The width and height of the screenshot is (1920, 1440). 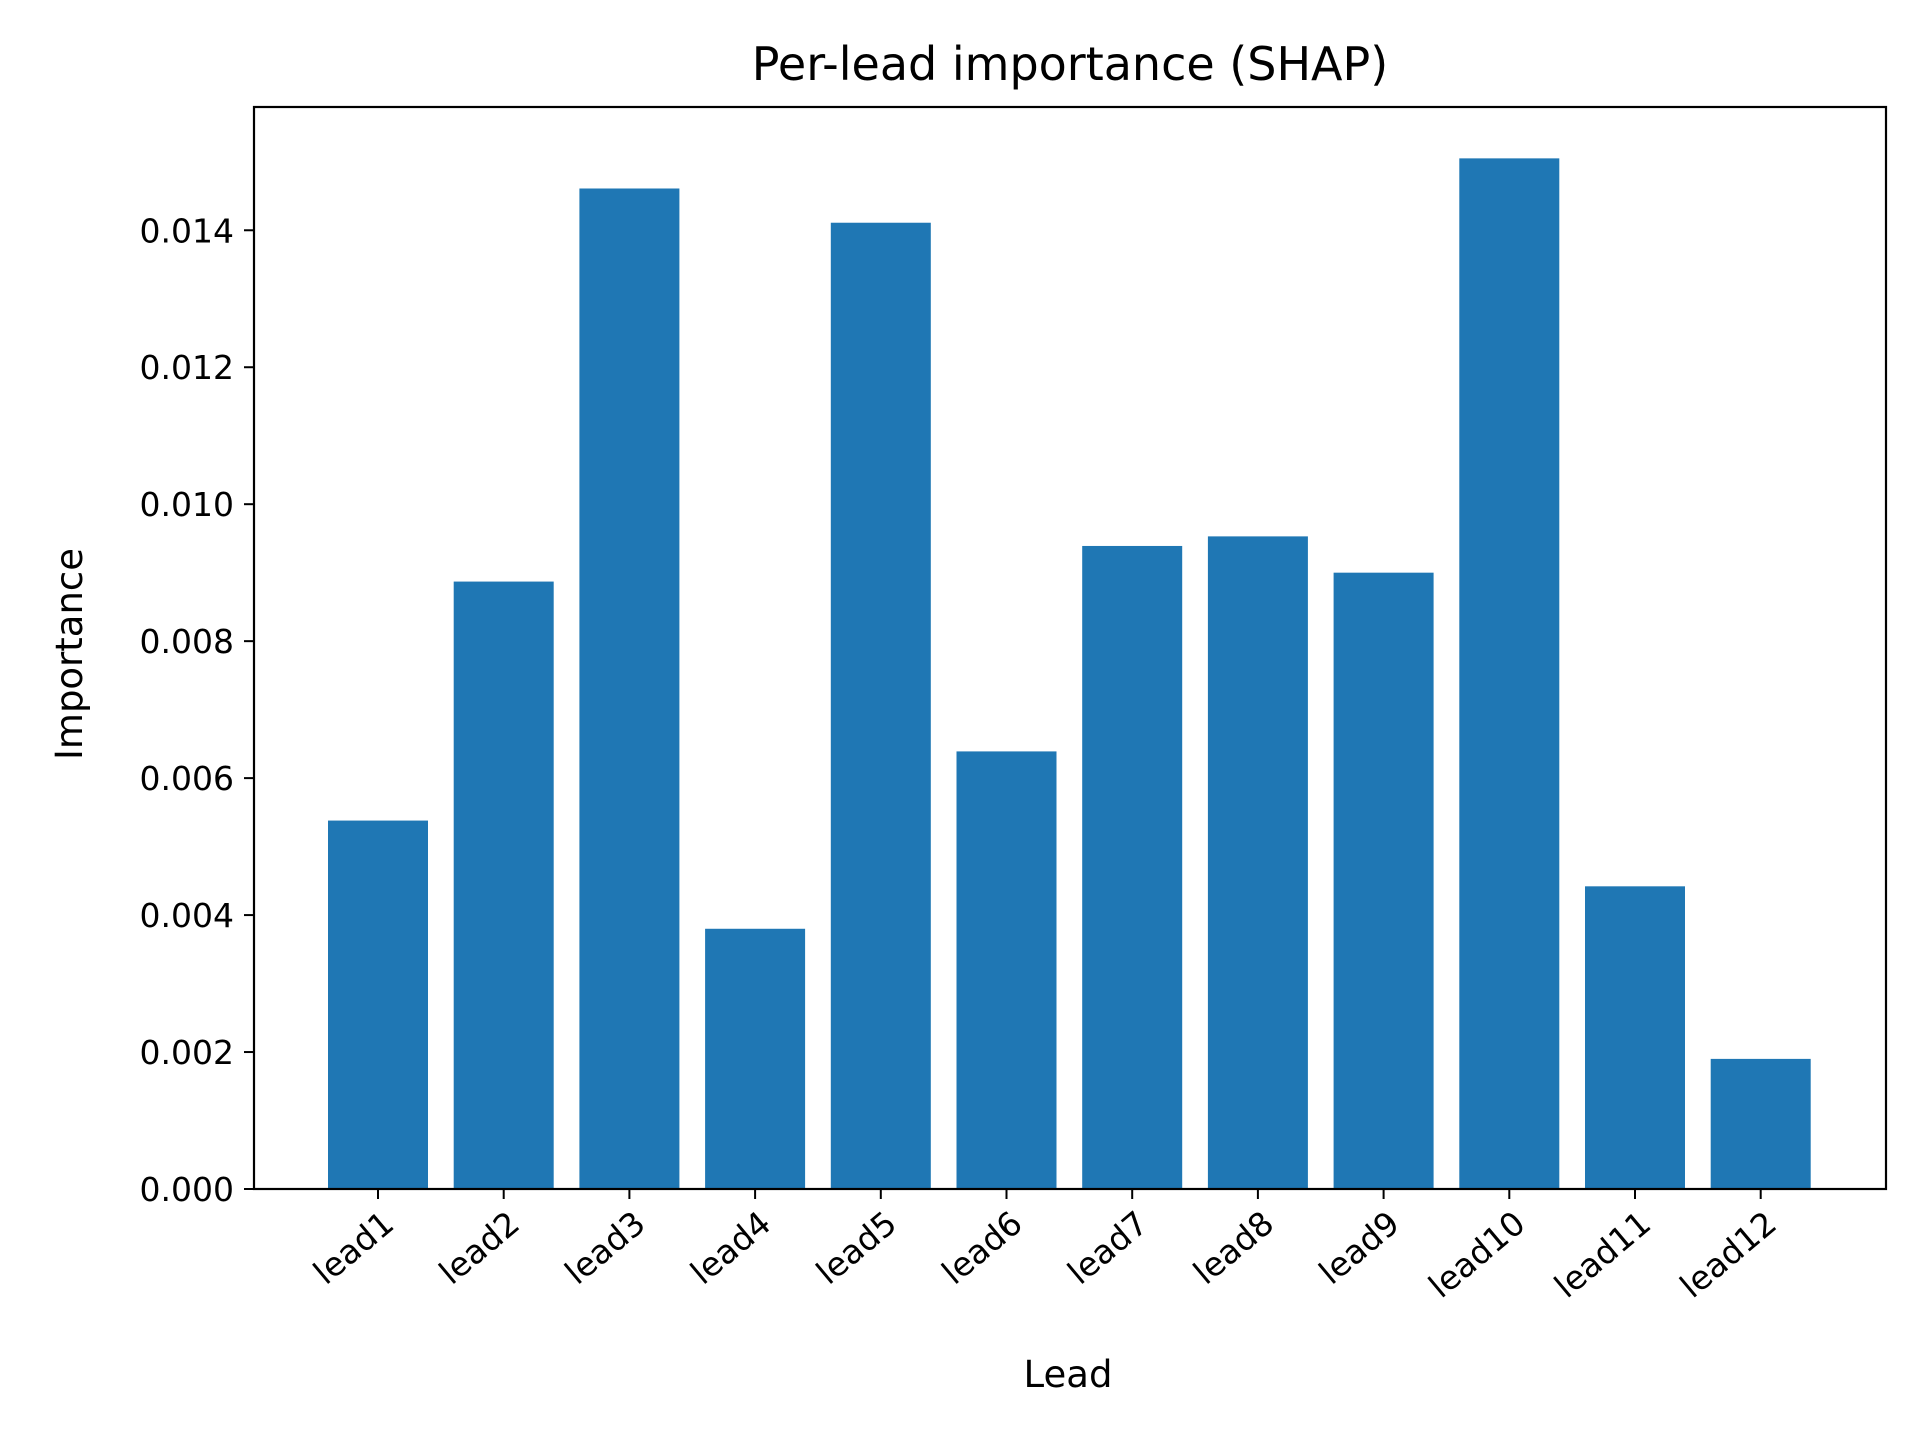 What do you see at coordinates (479, 1247) in the screenshot?
I see `x-tick-label: lead2` at bounding box center [479, 1247].